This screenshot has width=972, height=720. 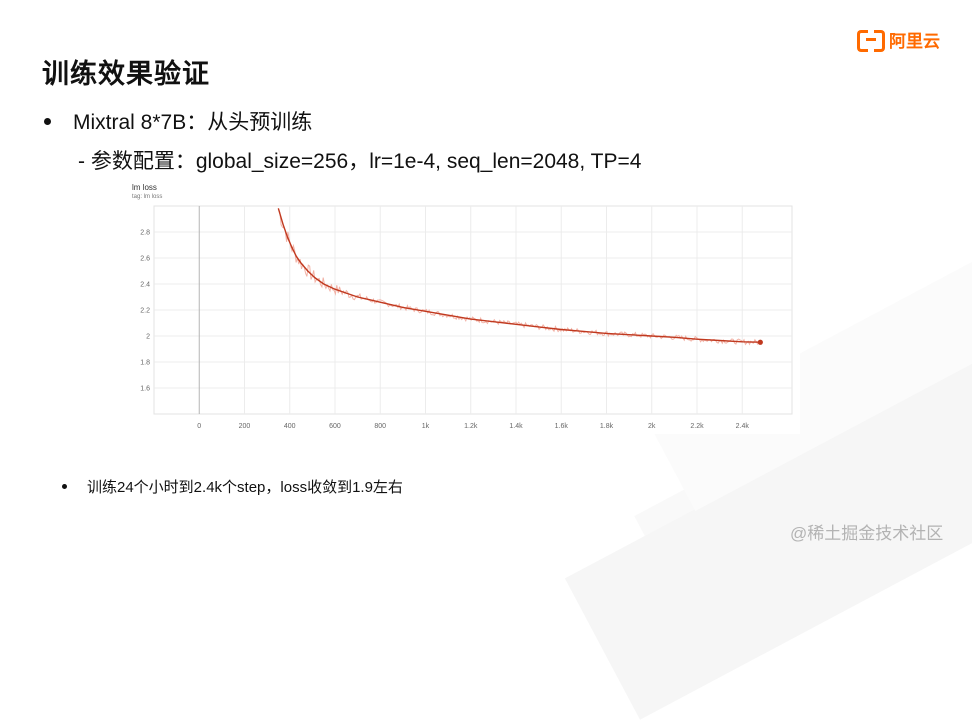 What do you see at coordinates (145, 389) in the screenshot?
I see `y-tick-label: 1.6` at bounding box center [145, 389].